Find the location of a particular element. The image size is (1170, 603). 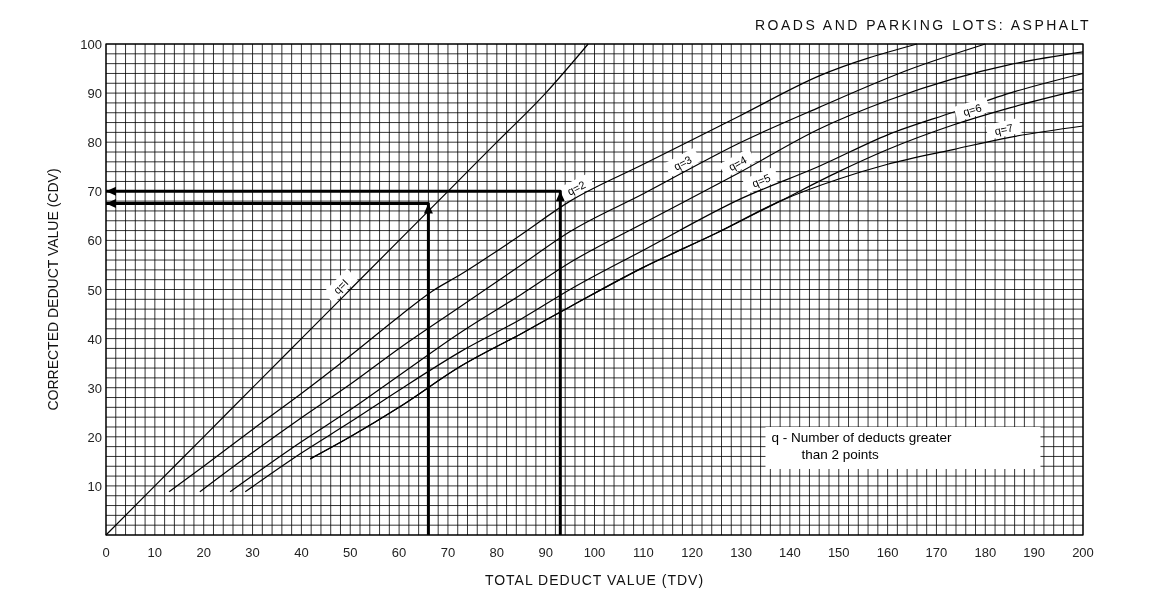

x-tick-label: 100 is located at coordinates (594, 552).